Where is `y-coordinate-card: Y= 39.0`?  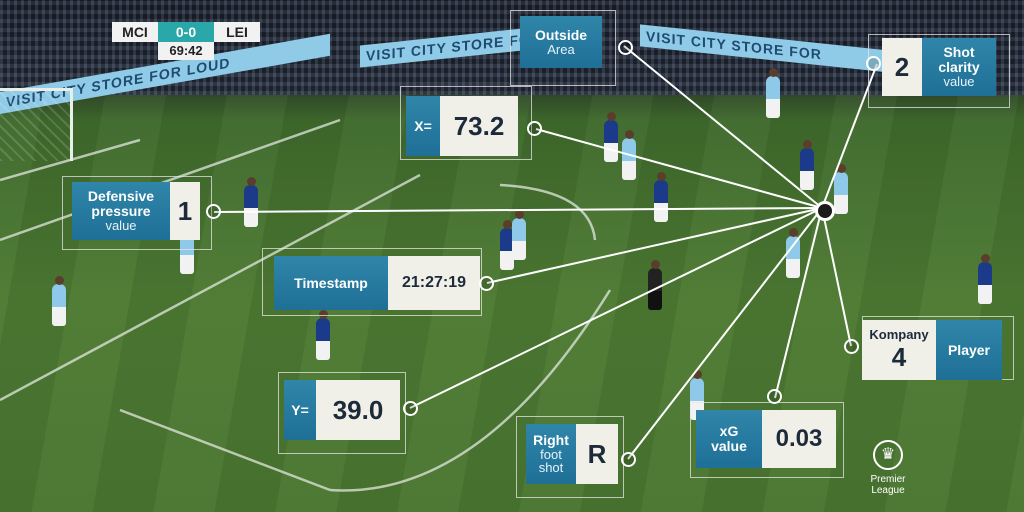
y-coordinate-card: Y= 39.0 is located at coordinates (342, 410).